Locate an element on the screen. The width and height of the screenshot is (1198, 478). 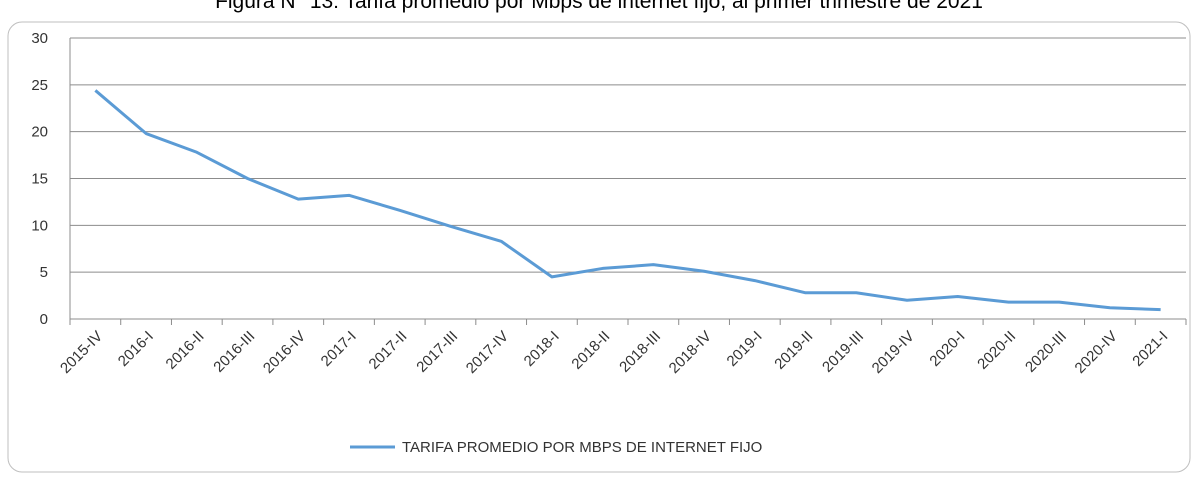
y-tick-label: 0 is located at coordinates (44, 319).